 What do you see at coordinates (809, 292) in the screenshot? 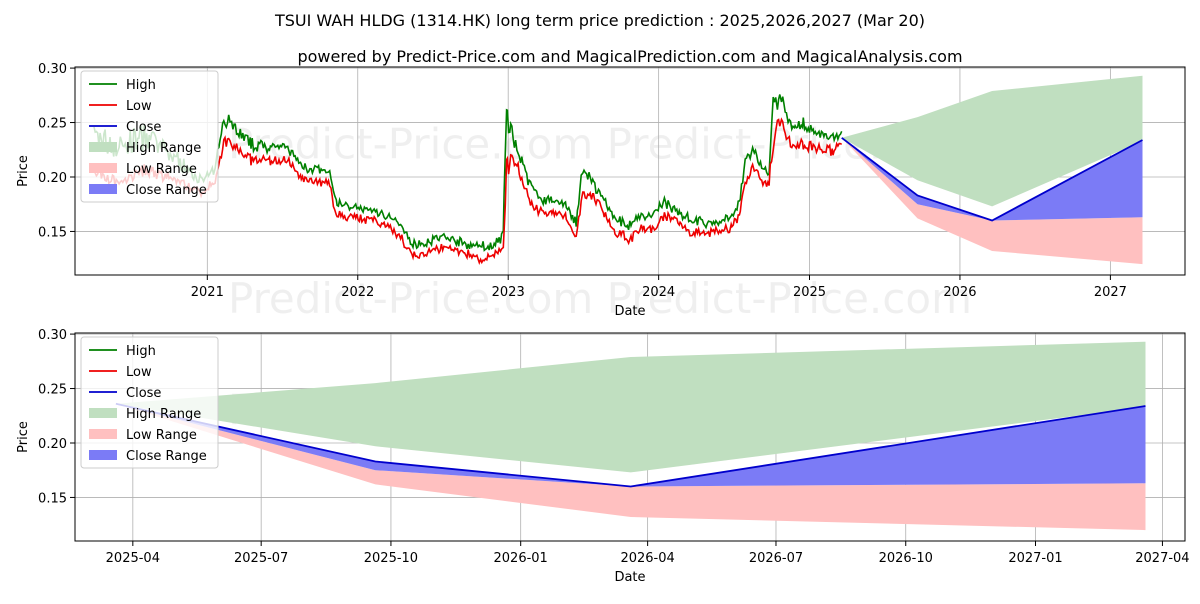
I see `x-tick-label: 2025` at bounding box center [809, 292].